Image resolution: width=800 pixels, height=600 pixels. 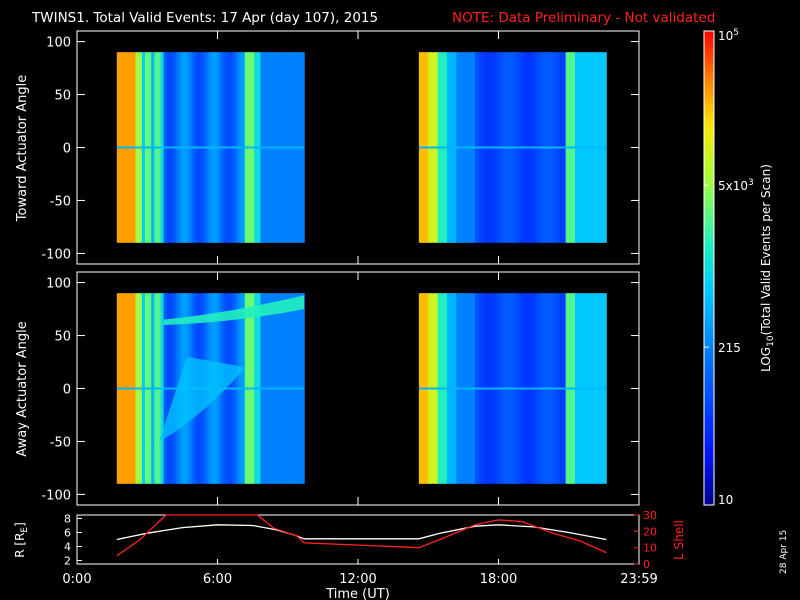 I want to click on orbit-ylabel-left: R [RE], so click(x=21, y=540).